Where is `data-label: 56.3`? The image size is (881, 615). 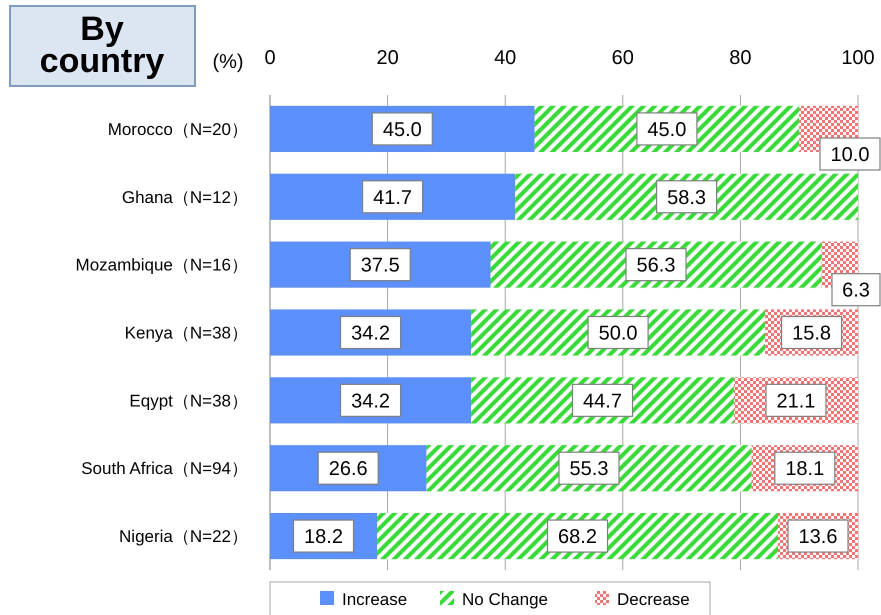 data-label: 56.3 is located at coordinates (656, 265).